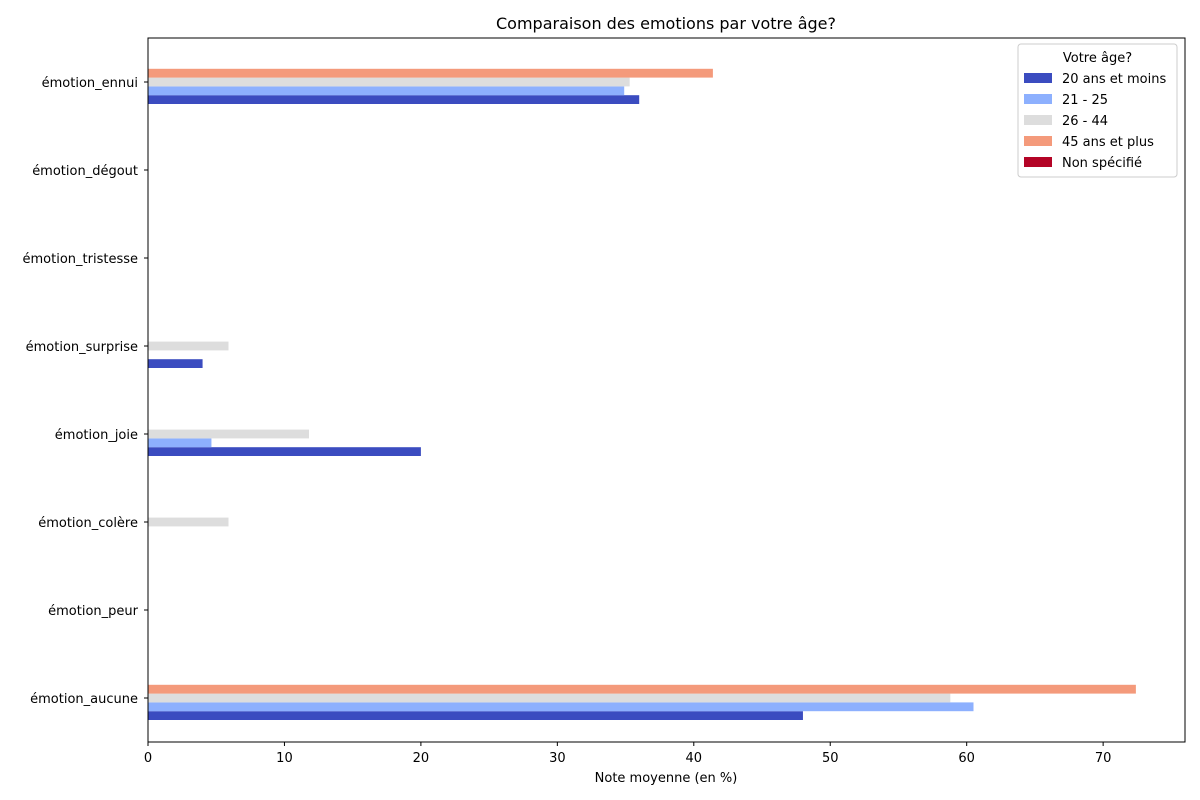 The image size is (1200, 800). Describe the element at coordinates (1114, 79) in the screenshot. I see `legend-label: 20 ans et moins` at that location.